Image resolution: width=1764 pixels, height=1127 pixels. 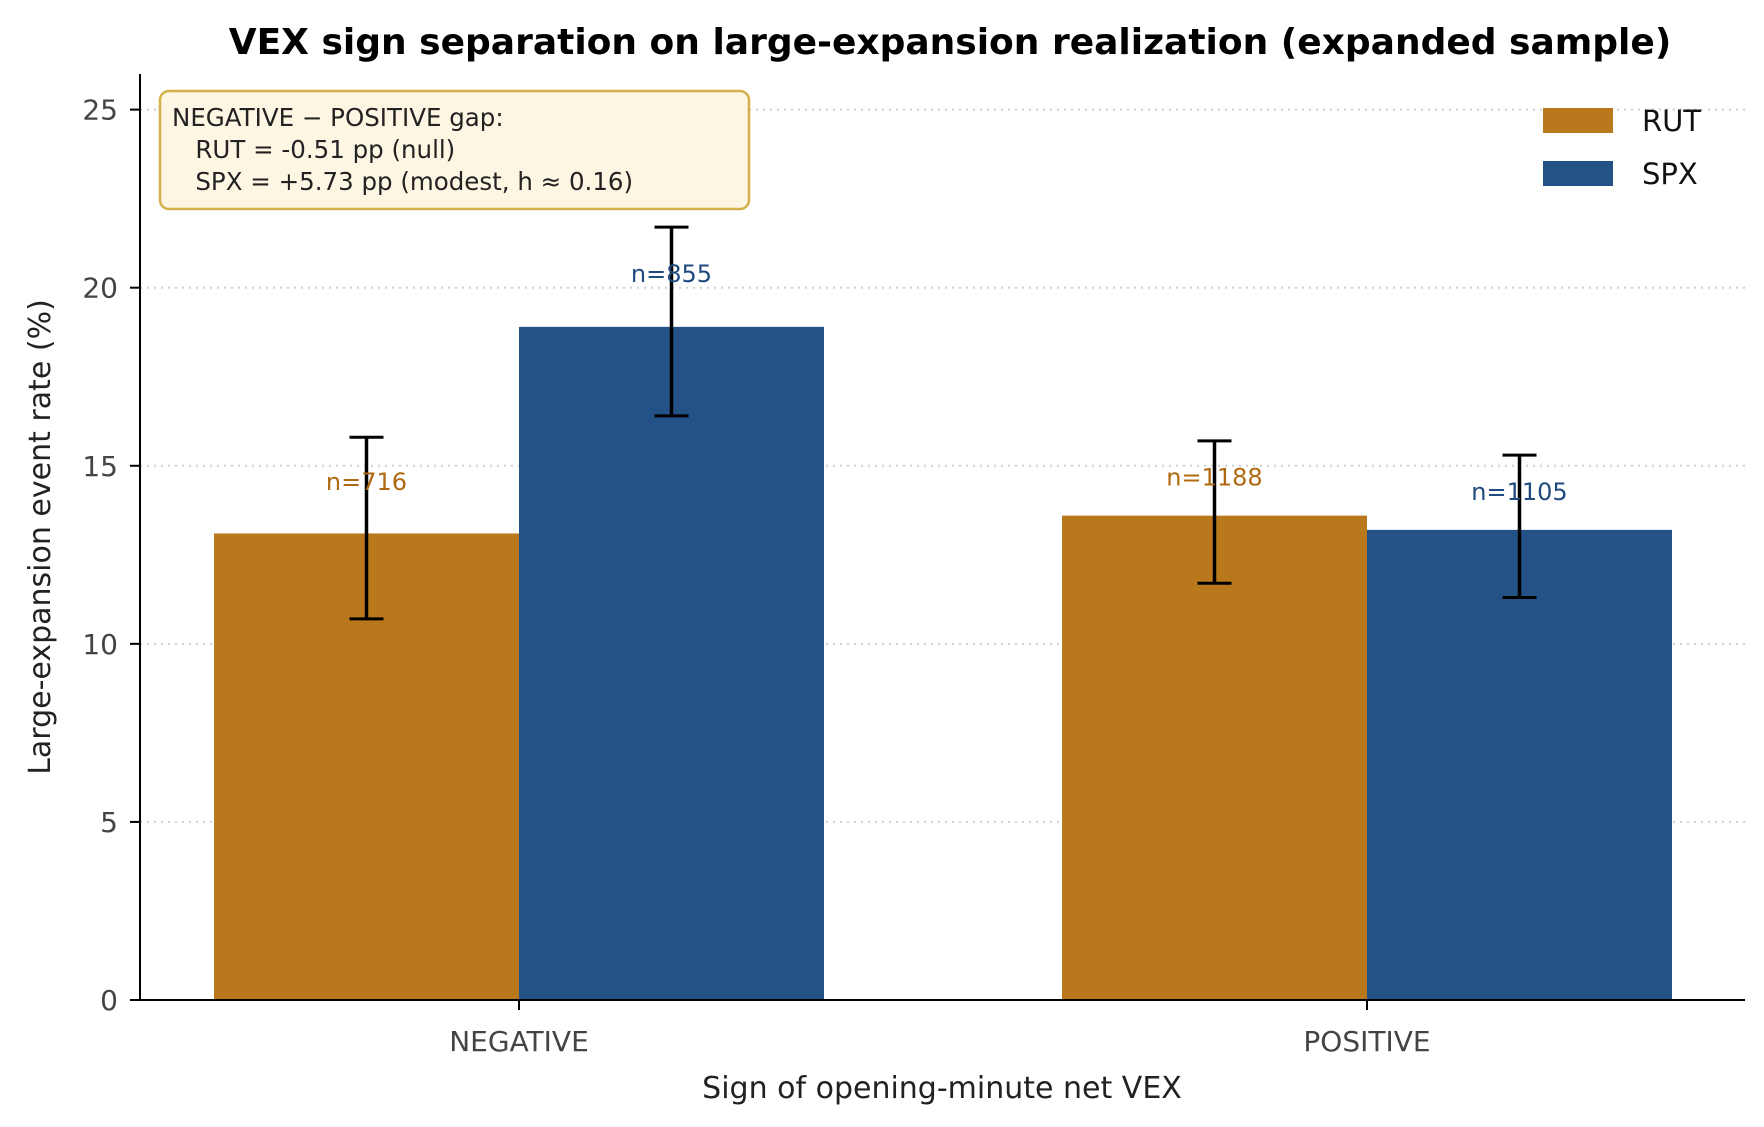 What do you see at coordinates (940, 1029) in the screenshot?
I see `x-ticks: NEGATIVE POSITIVE` at bounding box center [940, 1029].